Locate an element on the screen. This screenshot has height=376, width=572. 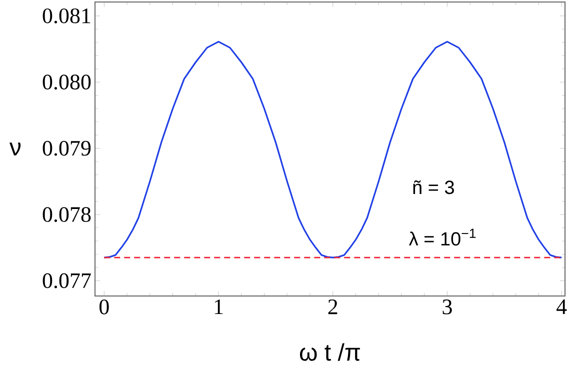
y-tick-label: 0.077 is located at coordinates (66, 280).